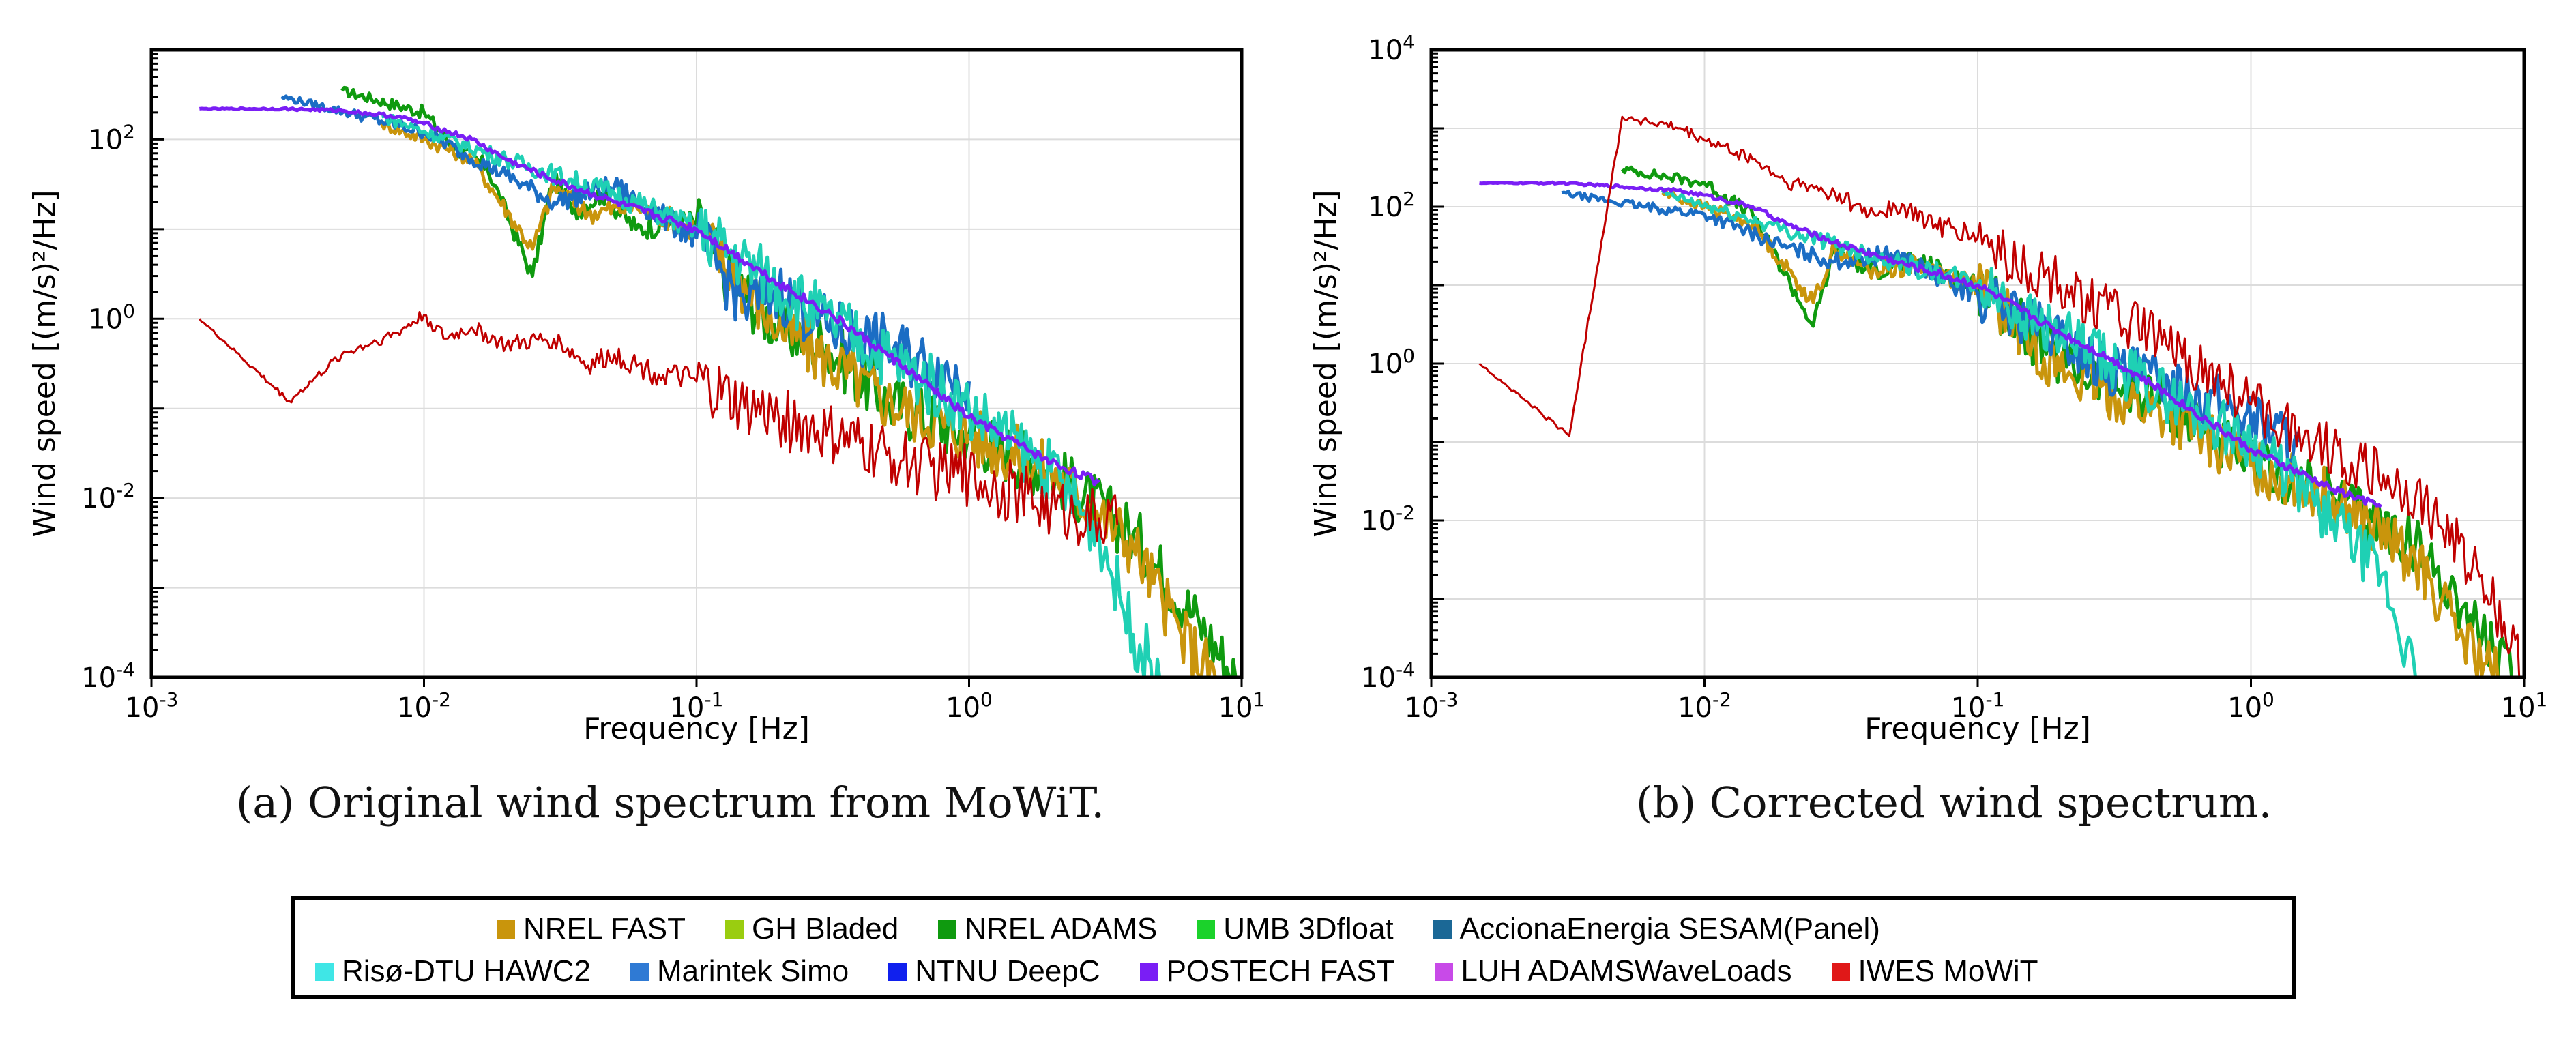 This screenshot has width=2576, height=1043. Describe the element at coordinates (1948, 971) in the screenshot. I see `legend-label: IWES MoWiT` at that location.